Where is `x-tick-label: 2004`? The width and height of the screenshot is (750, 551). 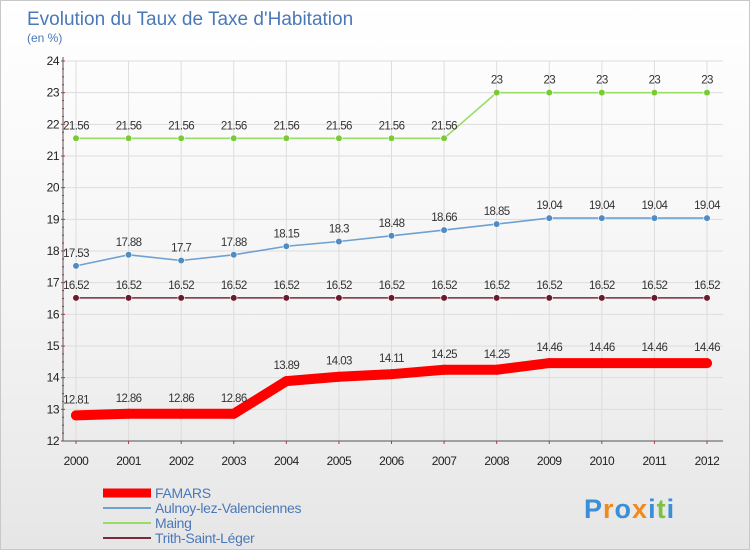 x-tick-label: 2004 is located at coordinates (287, 461).